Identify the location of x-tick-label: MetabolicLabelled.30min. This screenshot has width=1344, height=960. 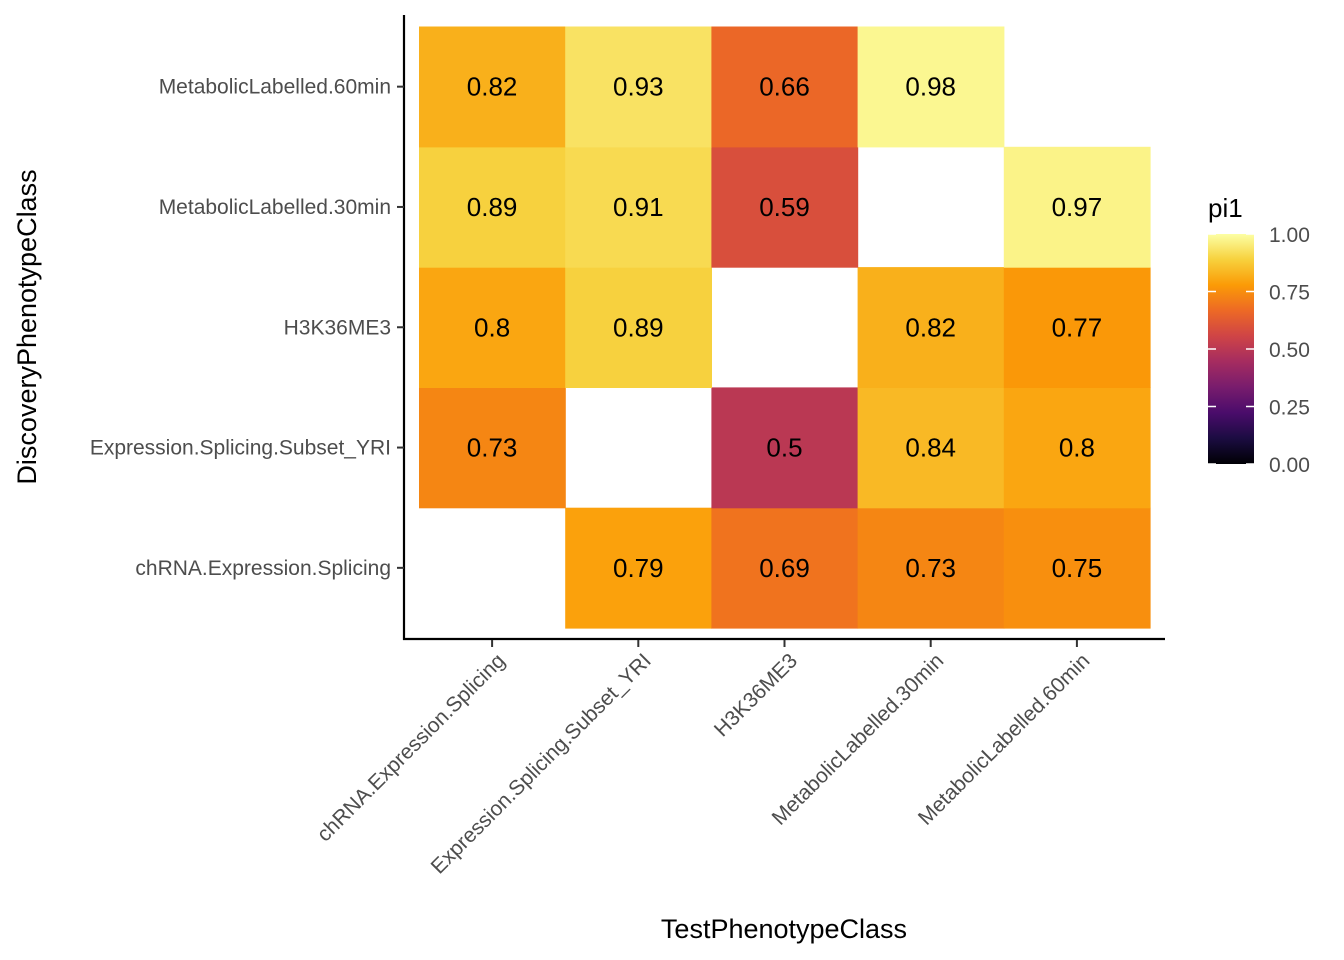
(858, 739).